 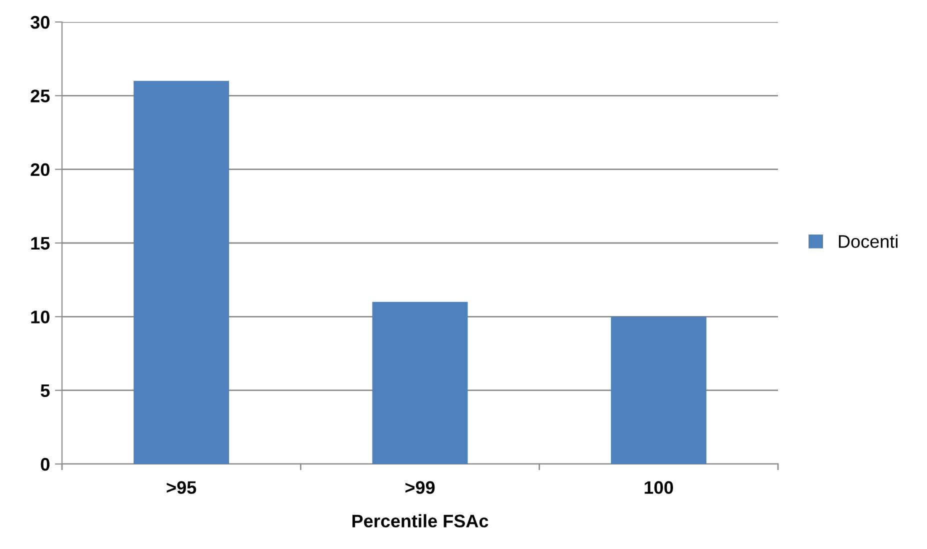 What do you see at coordinates (420, 487) in the screenshot?
I see `x-tick-label: >99` at bounding box center [420, 487].